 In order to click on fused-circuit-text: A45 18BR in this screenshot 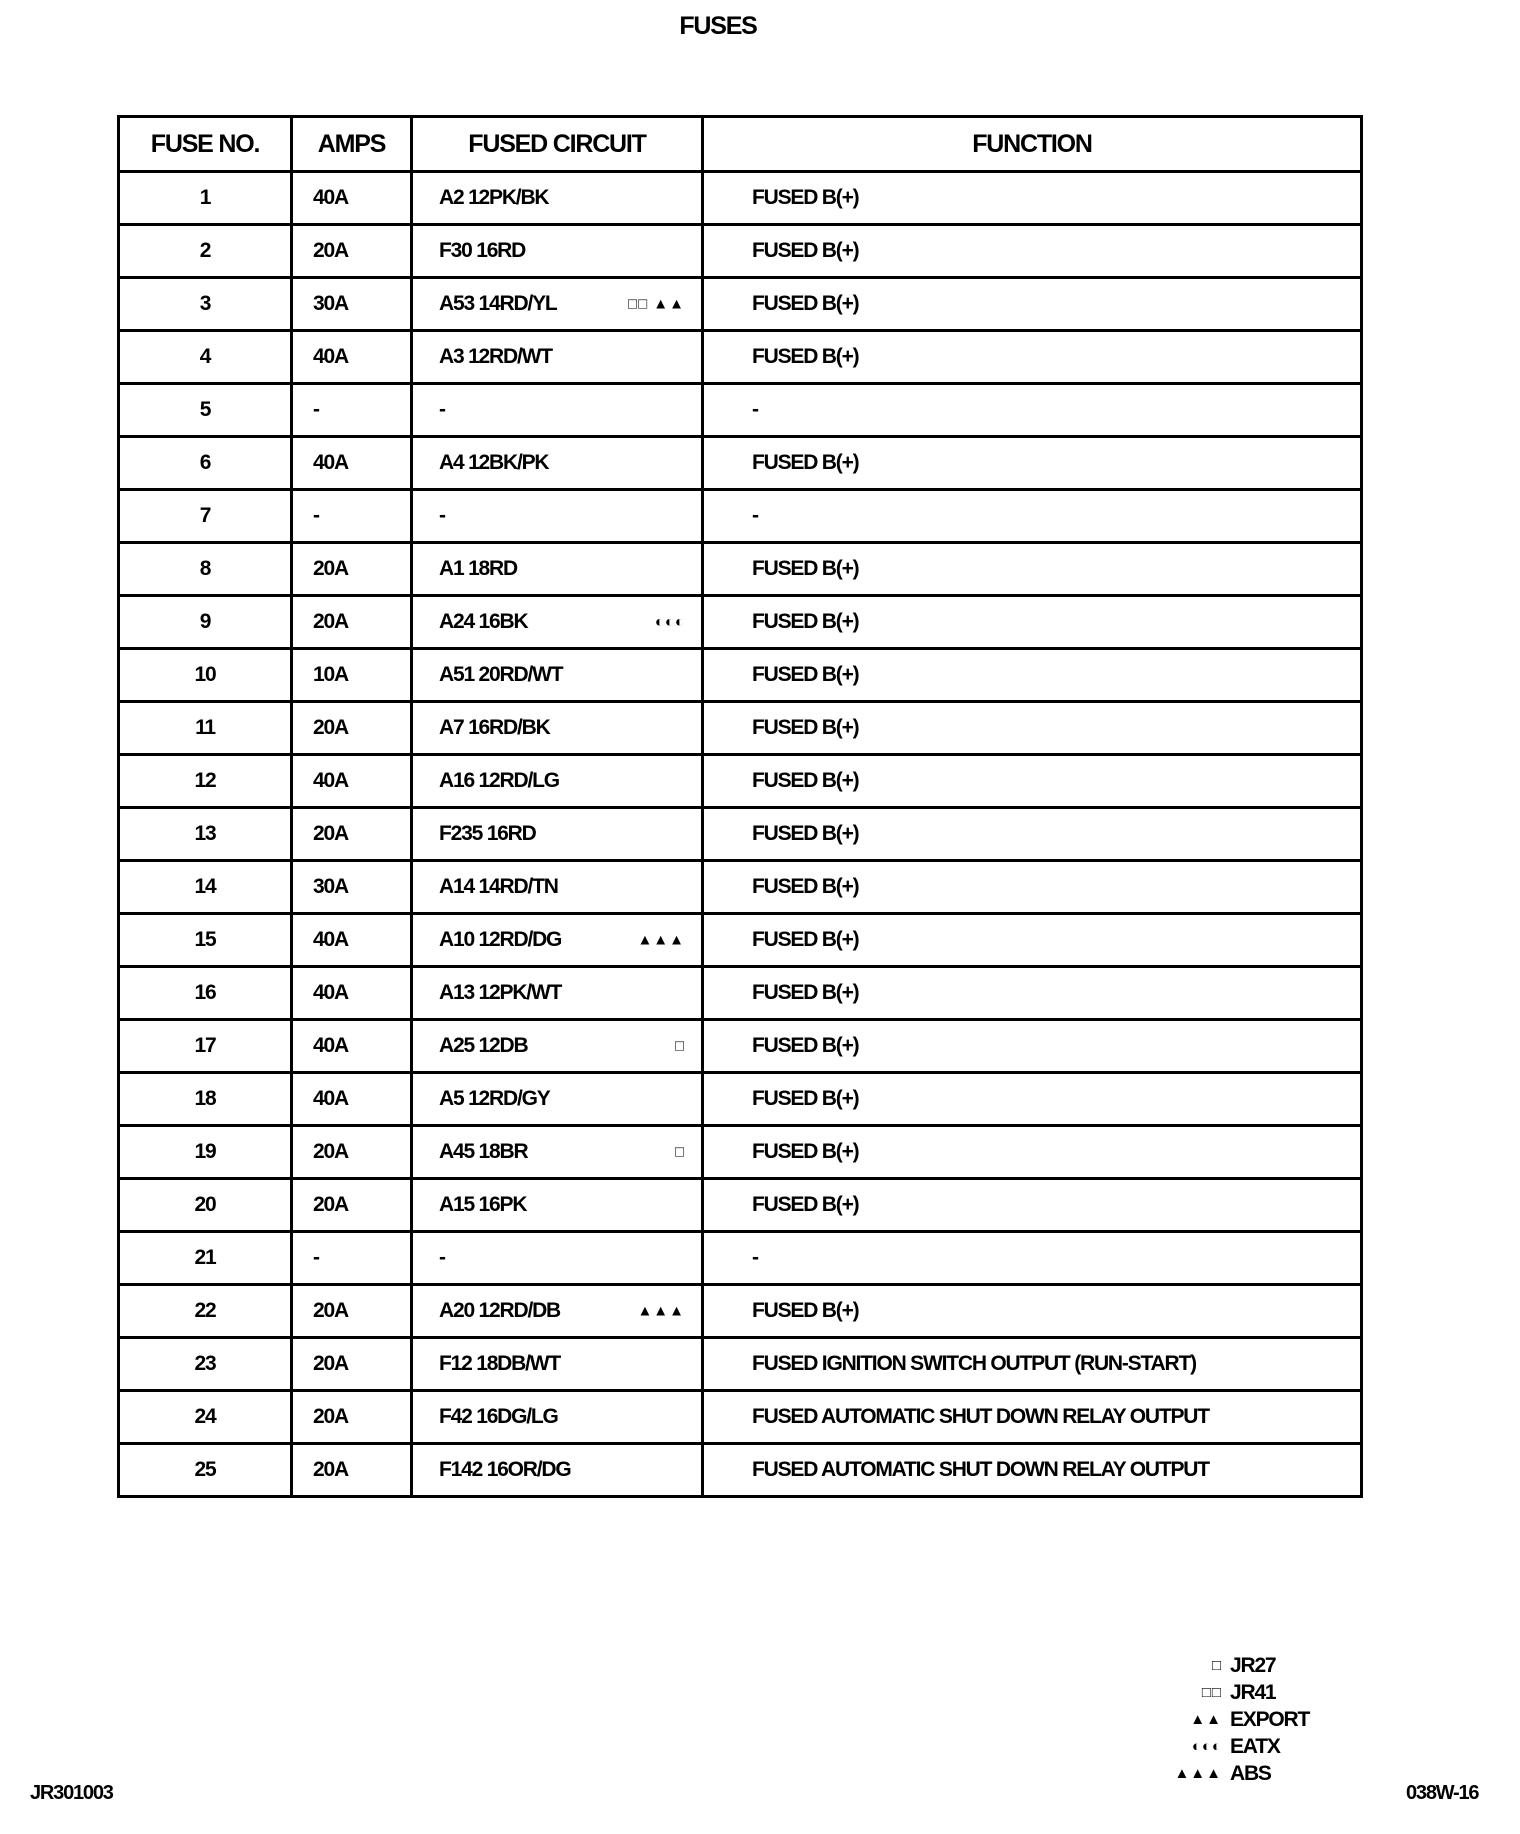, I will do `click(484, 1151)`.